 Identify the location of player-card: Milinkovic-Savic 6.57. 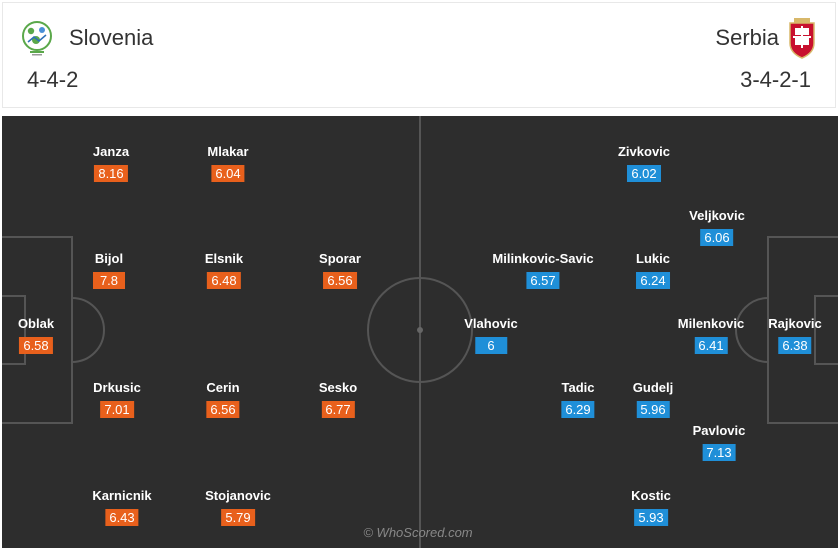
(543, 270).